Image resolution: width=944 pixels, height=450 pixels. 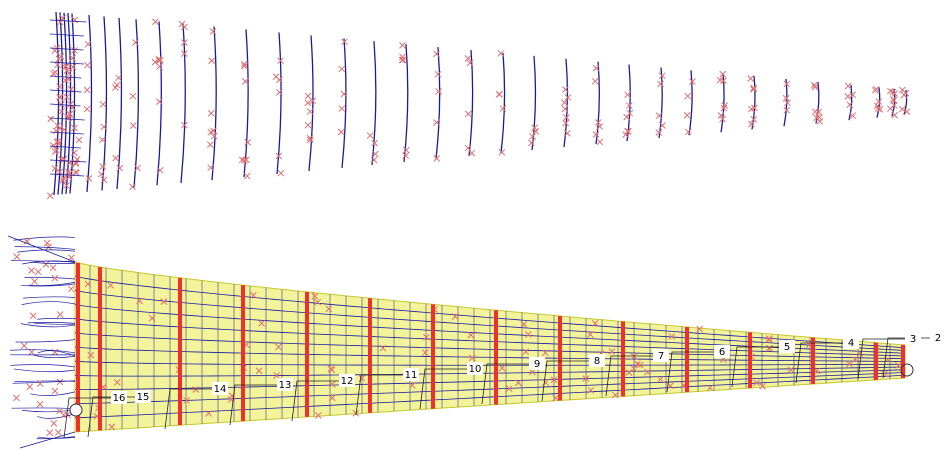 What do you see at coordinates (787, 347) in the screenshot?
I see `section-label: 5` at bounding box center [787, 347].